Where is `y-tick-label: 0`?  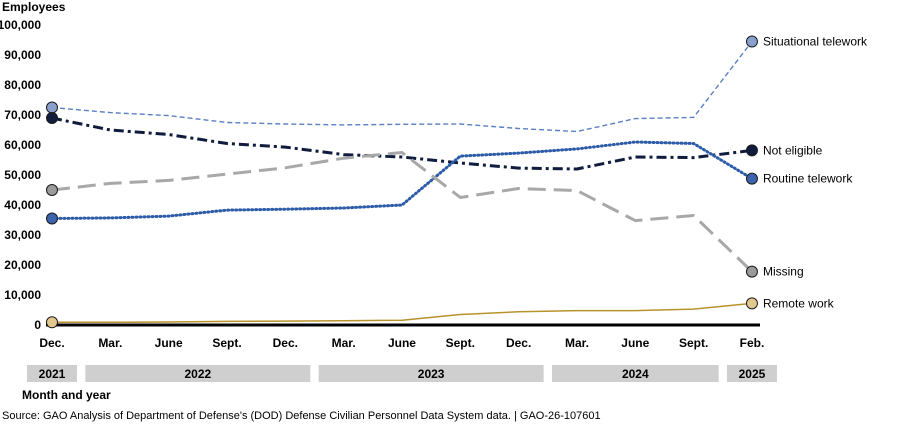
y-tick-label: 0 is located at coordinates (37, 325).